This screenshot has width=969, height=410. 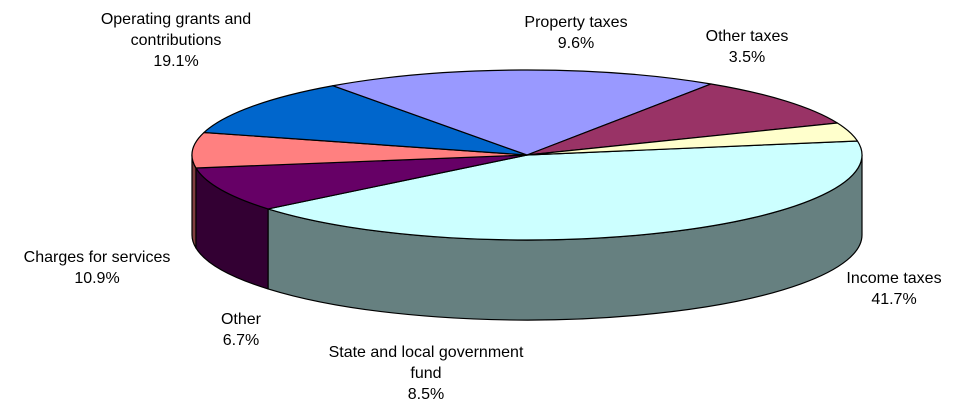 I want to click on slice-side-other, so click(x=194, y=201).